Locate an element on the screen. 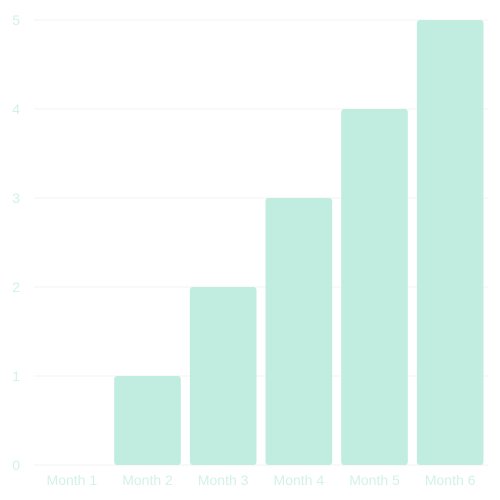 The width and height of the screenshot is (500, 500). x-tick-label: Month 4 is located at coordinates (299, 480).